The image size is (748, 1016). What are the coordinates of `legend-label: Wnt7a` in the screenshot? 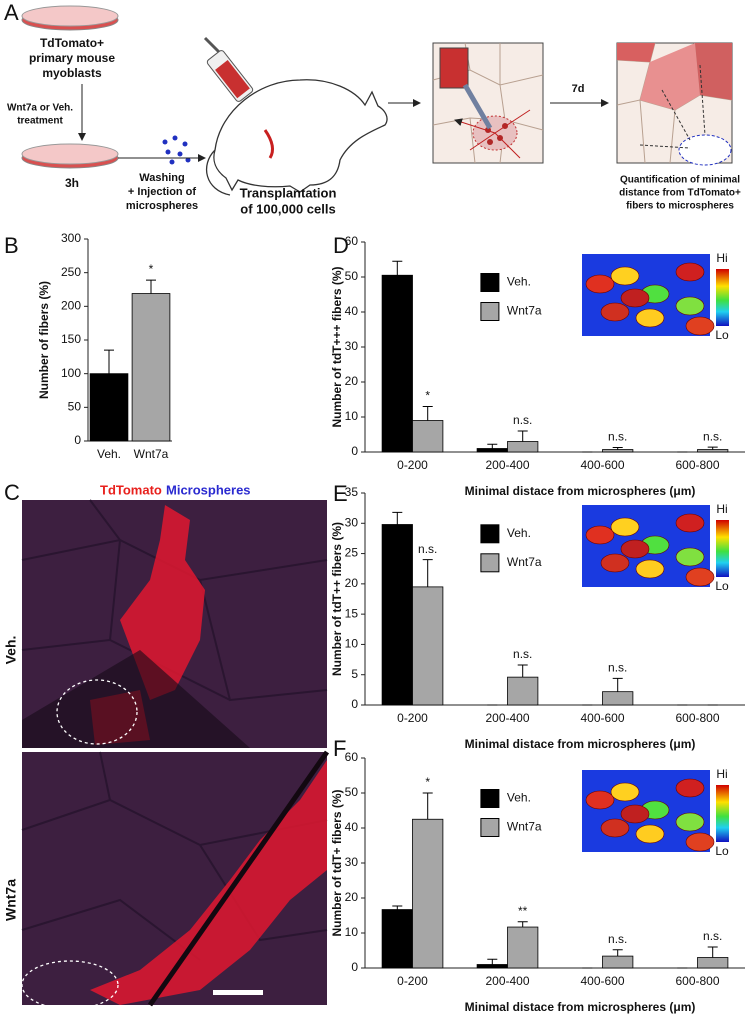 It's located at (524, 827).